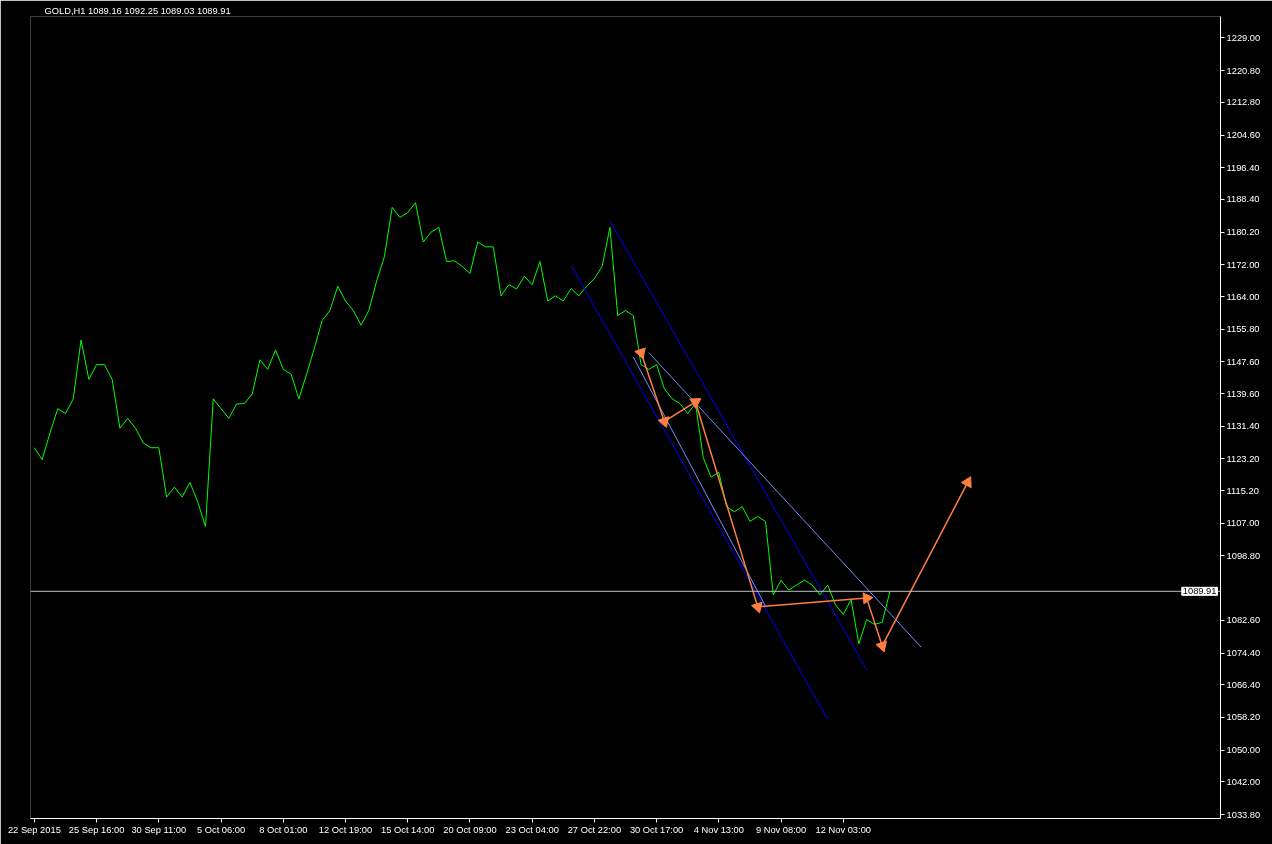 The width and height of the screenshot is (1272, 844). What do you see at coordinates (1243, 232) in the screenshot?
I see `y-tick-label: 1180.20` at bounding box center [1243, 232].